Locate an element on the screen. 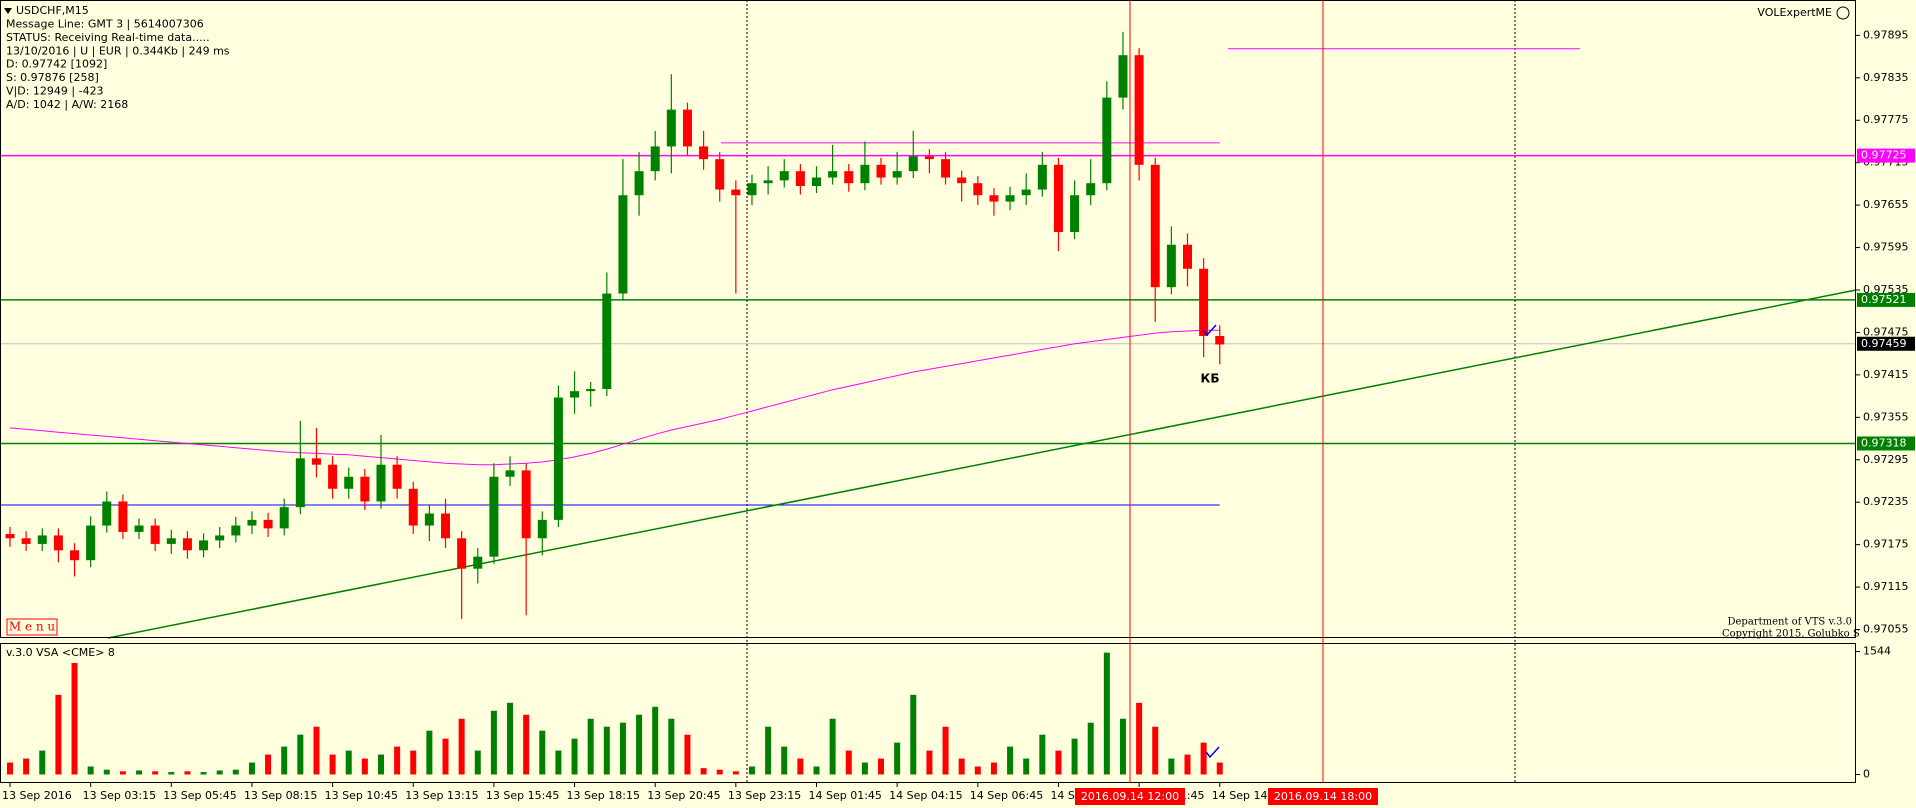 The height and width of the screenshot is (808, 1916). menu-label: M e n u is located at coordinates (32, 627).